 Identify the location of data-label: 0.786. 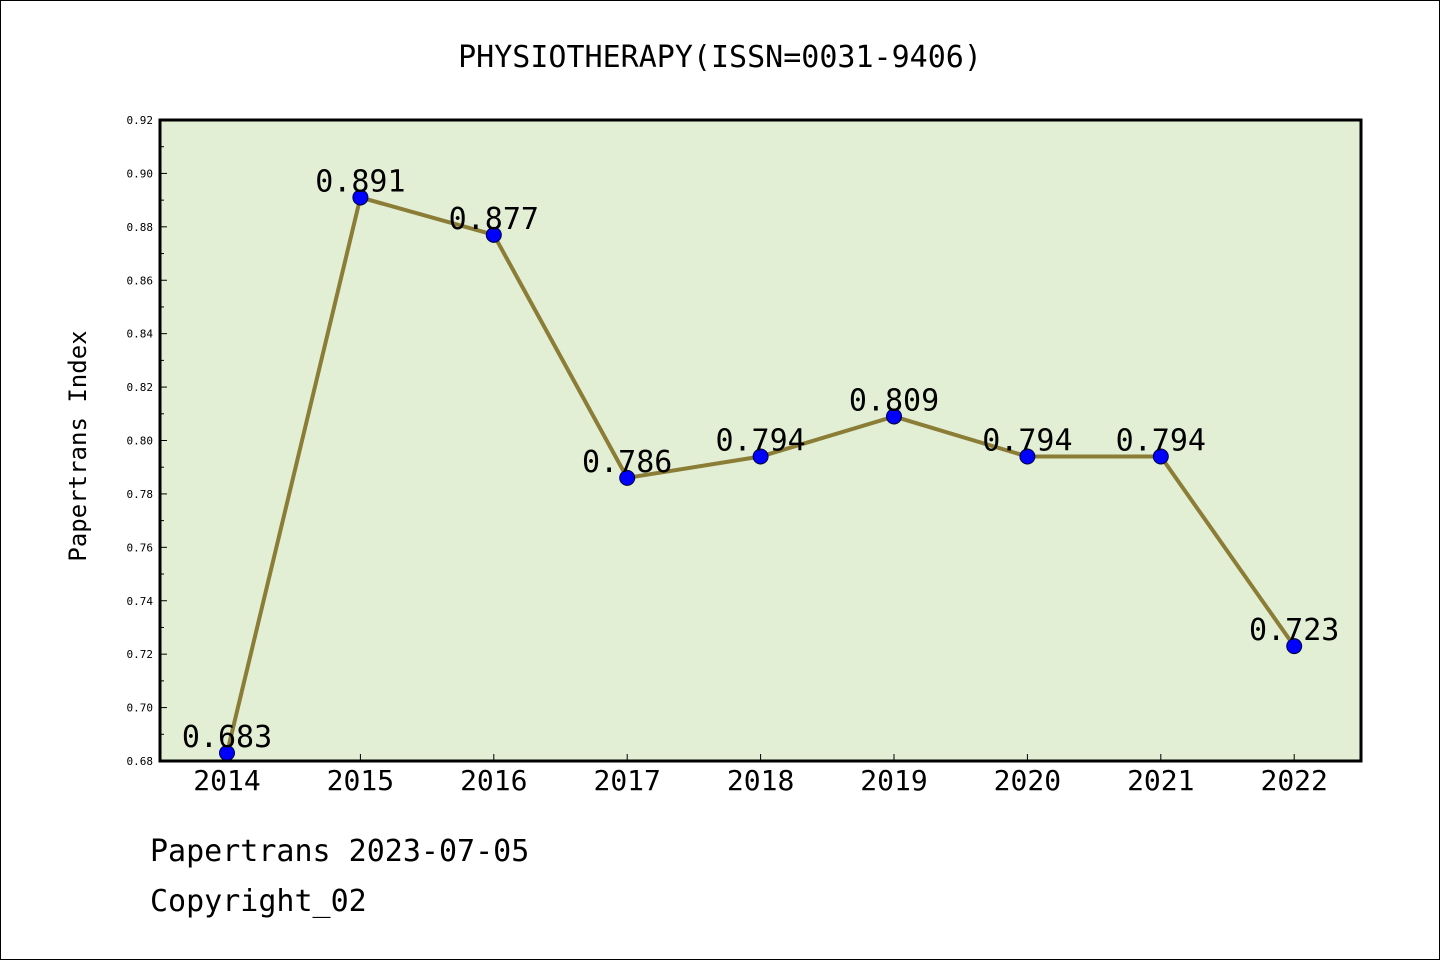
(627, 462).